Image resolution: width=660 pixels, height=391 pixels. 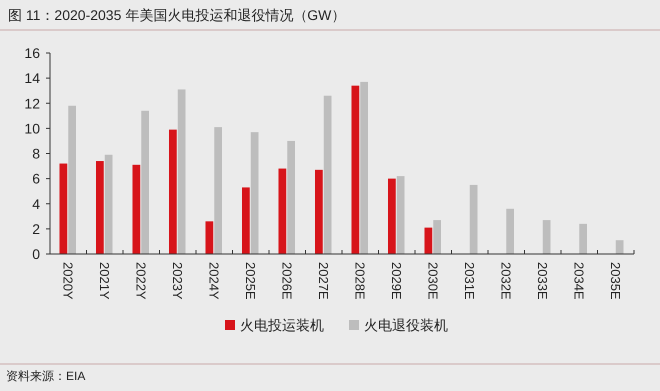 I want to click on y-tick-label: 4, so click(x=36, y=204).